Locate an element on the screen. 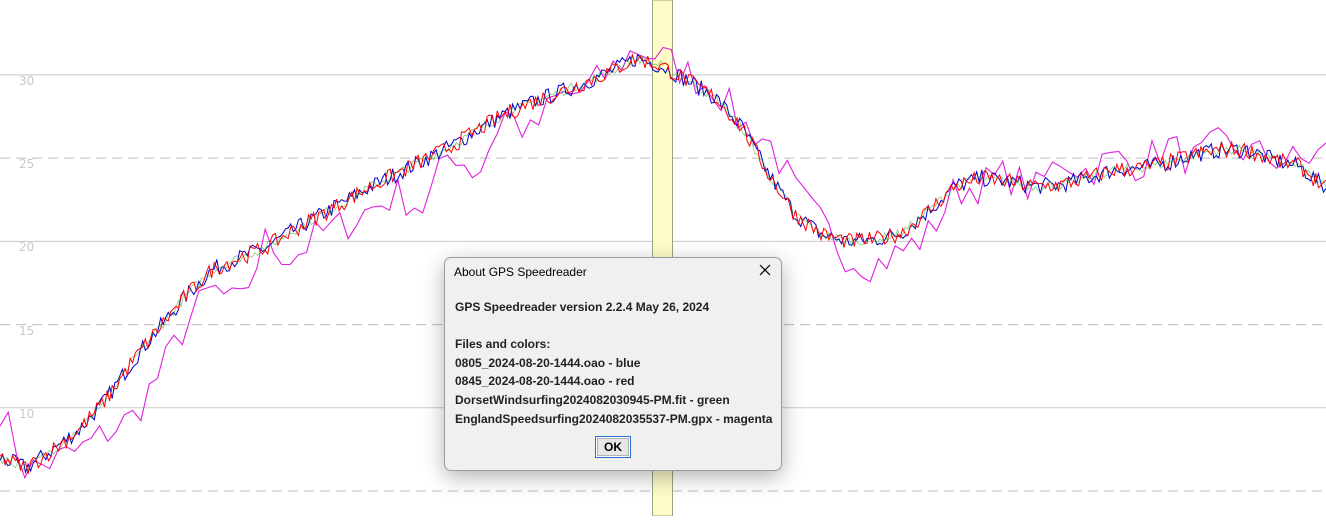 The image size is (1326, 521). dialog-titlebar: About GPS Speedreader is located at coordinates (613, 272).